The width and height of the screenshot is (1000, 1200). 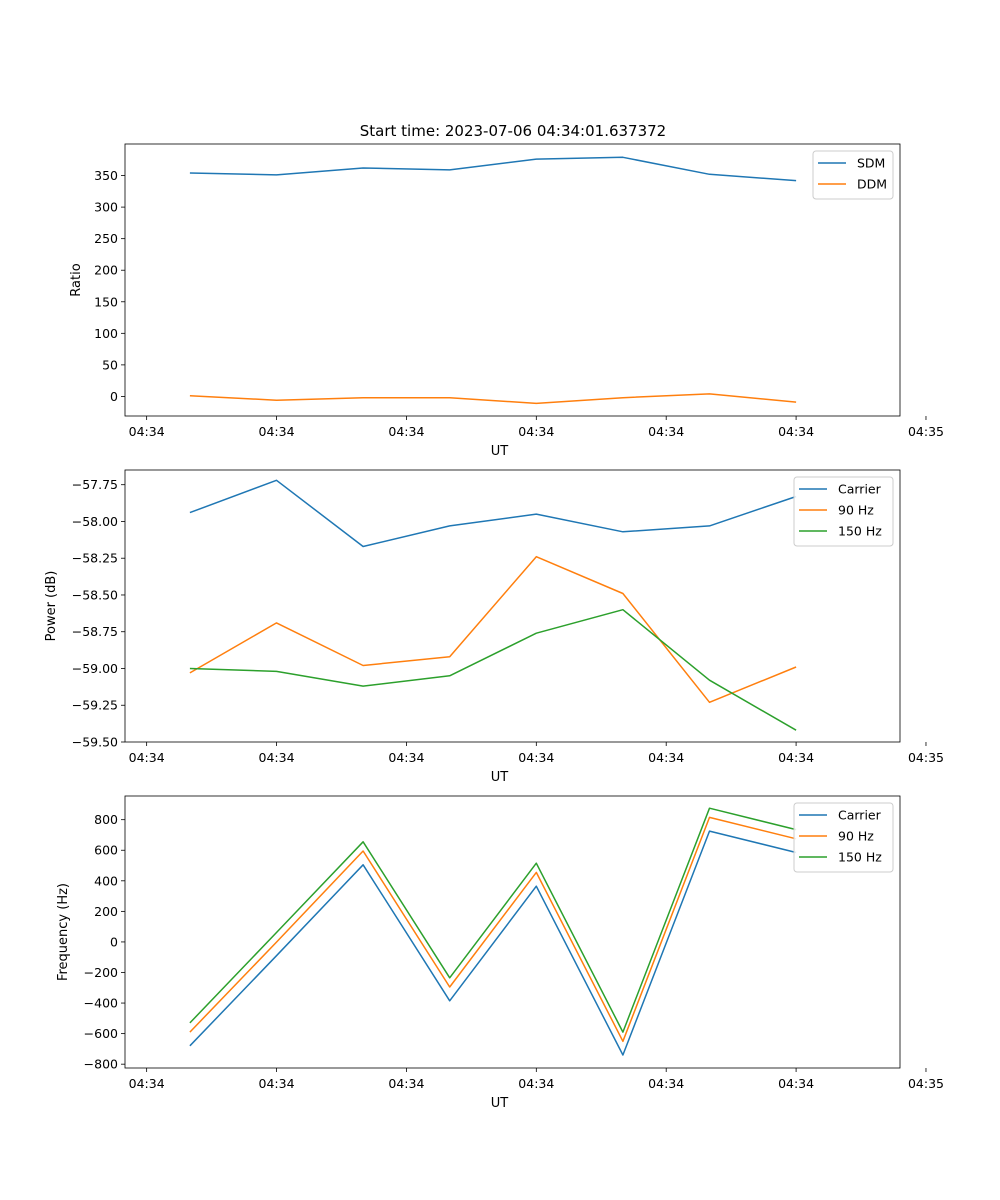 What do you see at coordinates (513, 131) in the screenshot?
I see `figure-title: Start time: 2023-07-06 04:34:01.637372` at bounding box center [513, 131].